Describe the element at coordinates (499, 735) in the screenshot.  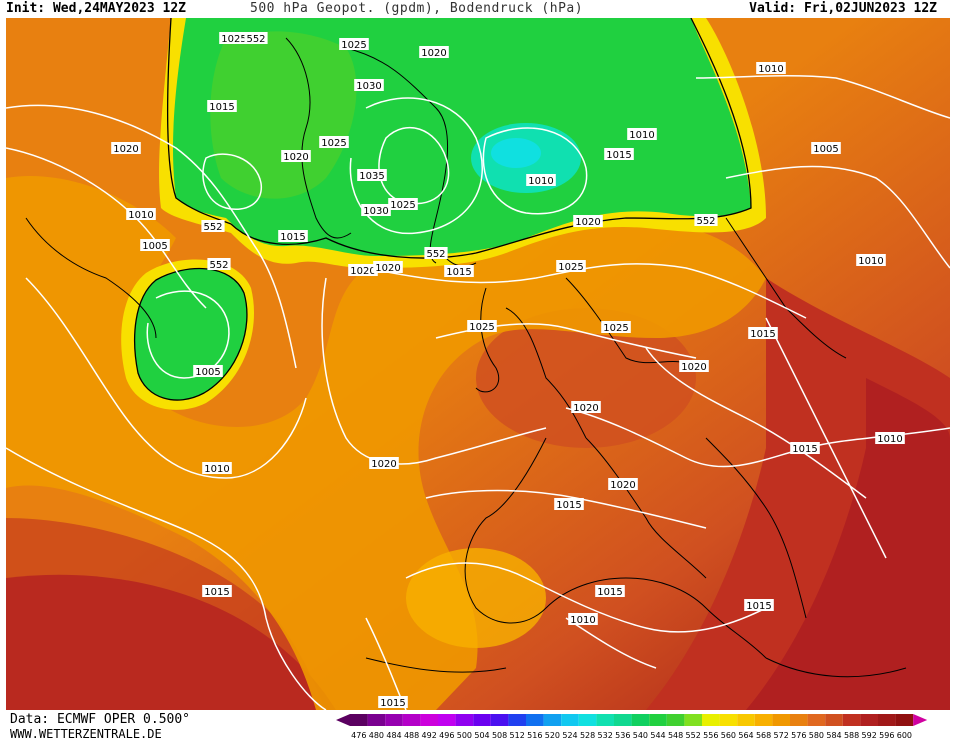
I see `colorbar-tick-label: 508` at that location.